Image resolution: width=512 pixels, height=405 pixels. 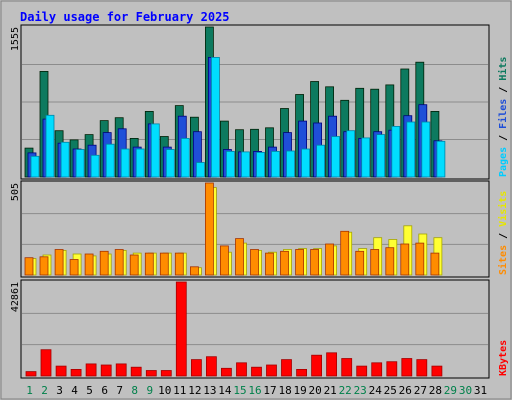 I want to click on legend-pages: Pages, so click(x=503, y=162).